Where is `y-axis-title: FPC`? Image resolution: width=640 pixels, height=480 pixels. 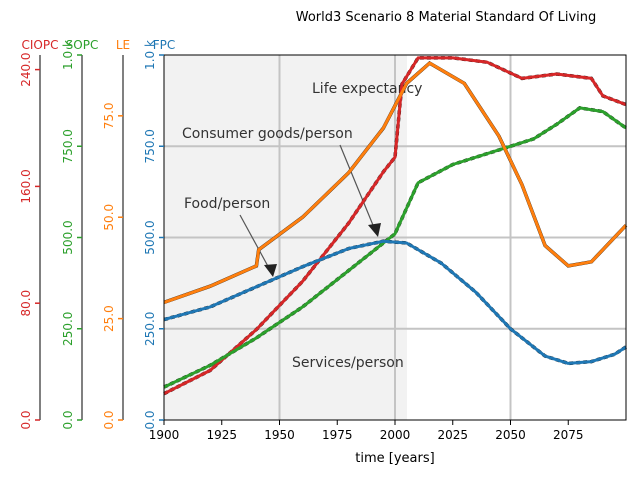 y-axis-title: FPC is located at coordinates (164, 45).